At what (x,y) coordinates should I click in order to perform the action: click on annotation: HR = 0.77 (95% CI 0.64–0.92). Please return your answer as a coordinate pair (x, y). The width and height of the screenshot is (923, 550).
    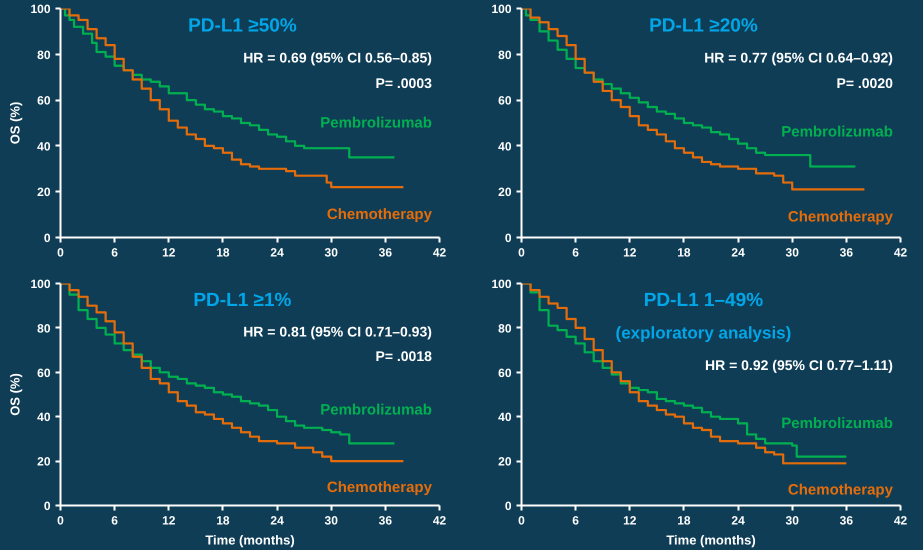
    Looking at the image, I should click on (798, 58).